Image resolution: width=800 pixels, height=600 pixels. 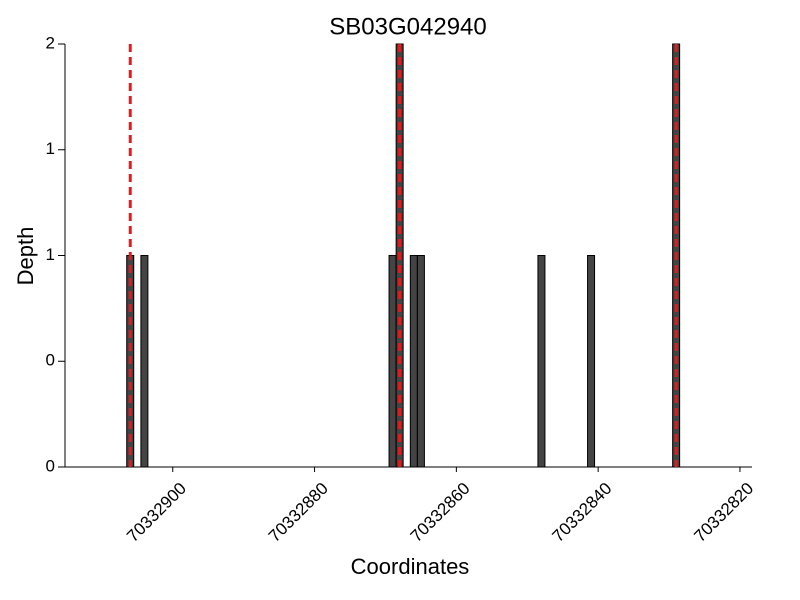 What do you see at coordinates (298, 512) in the screenshot?
I see `x-tick-label: 70332880` at bounding box center [298, 512].